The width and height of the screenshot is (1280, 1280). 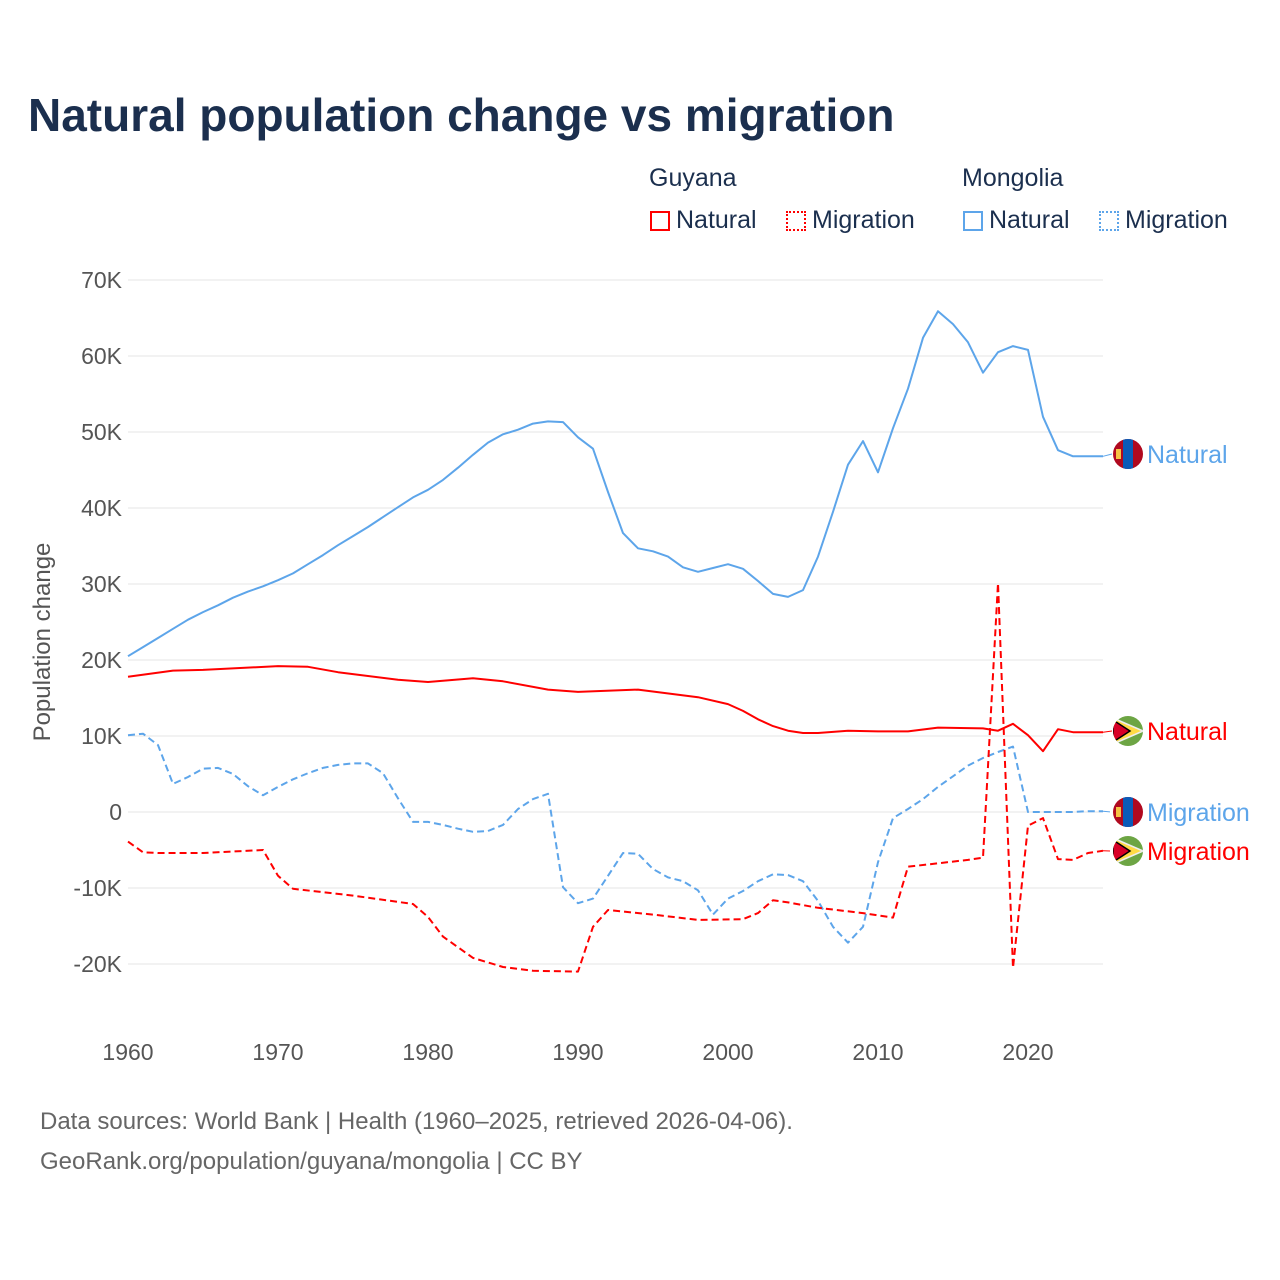 I want to click on x-tick-label: 2020, so click(x=1027, y=1052).